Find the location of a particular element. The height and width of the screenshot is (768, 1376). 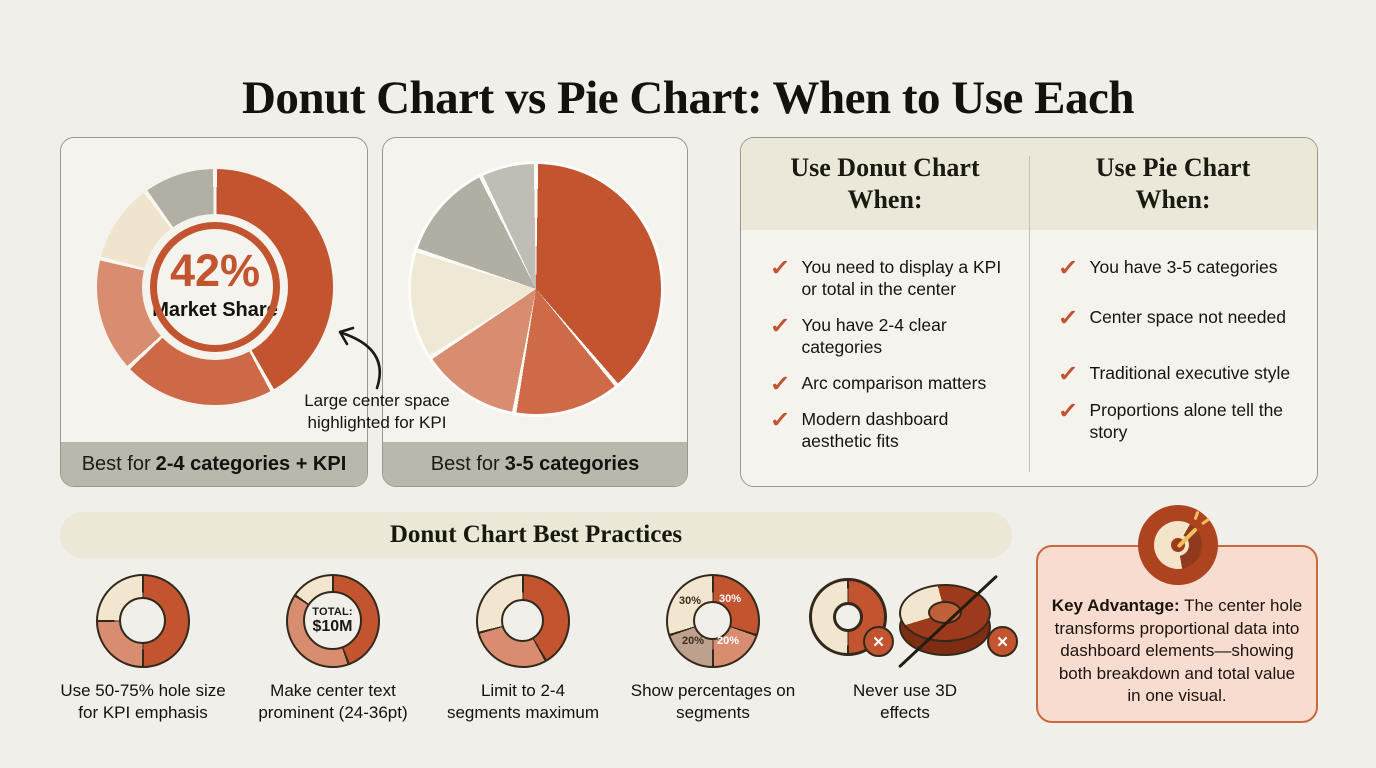

caption-bold: 2-4 categories + KPI is located at coordinates (251, 463).